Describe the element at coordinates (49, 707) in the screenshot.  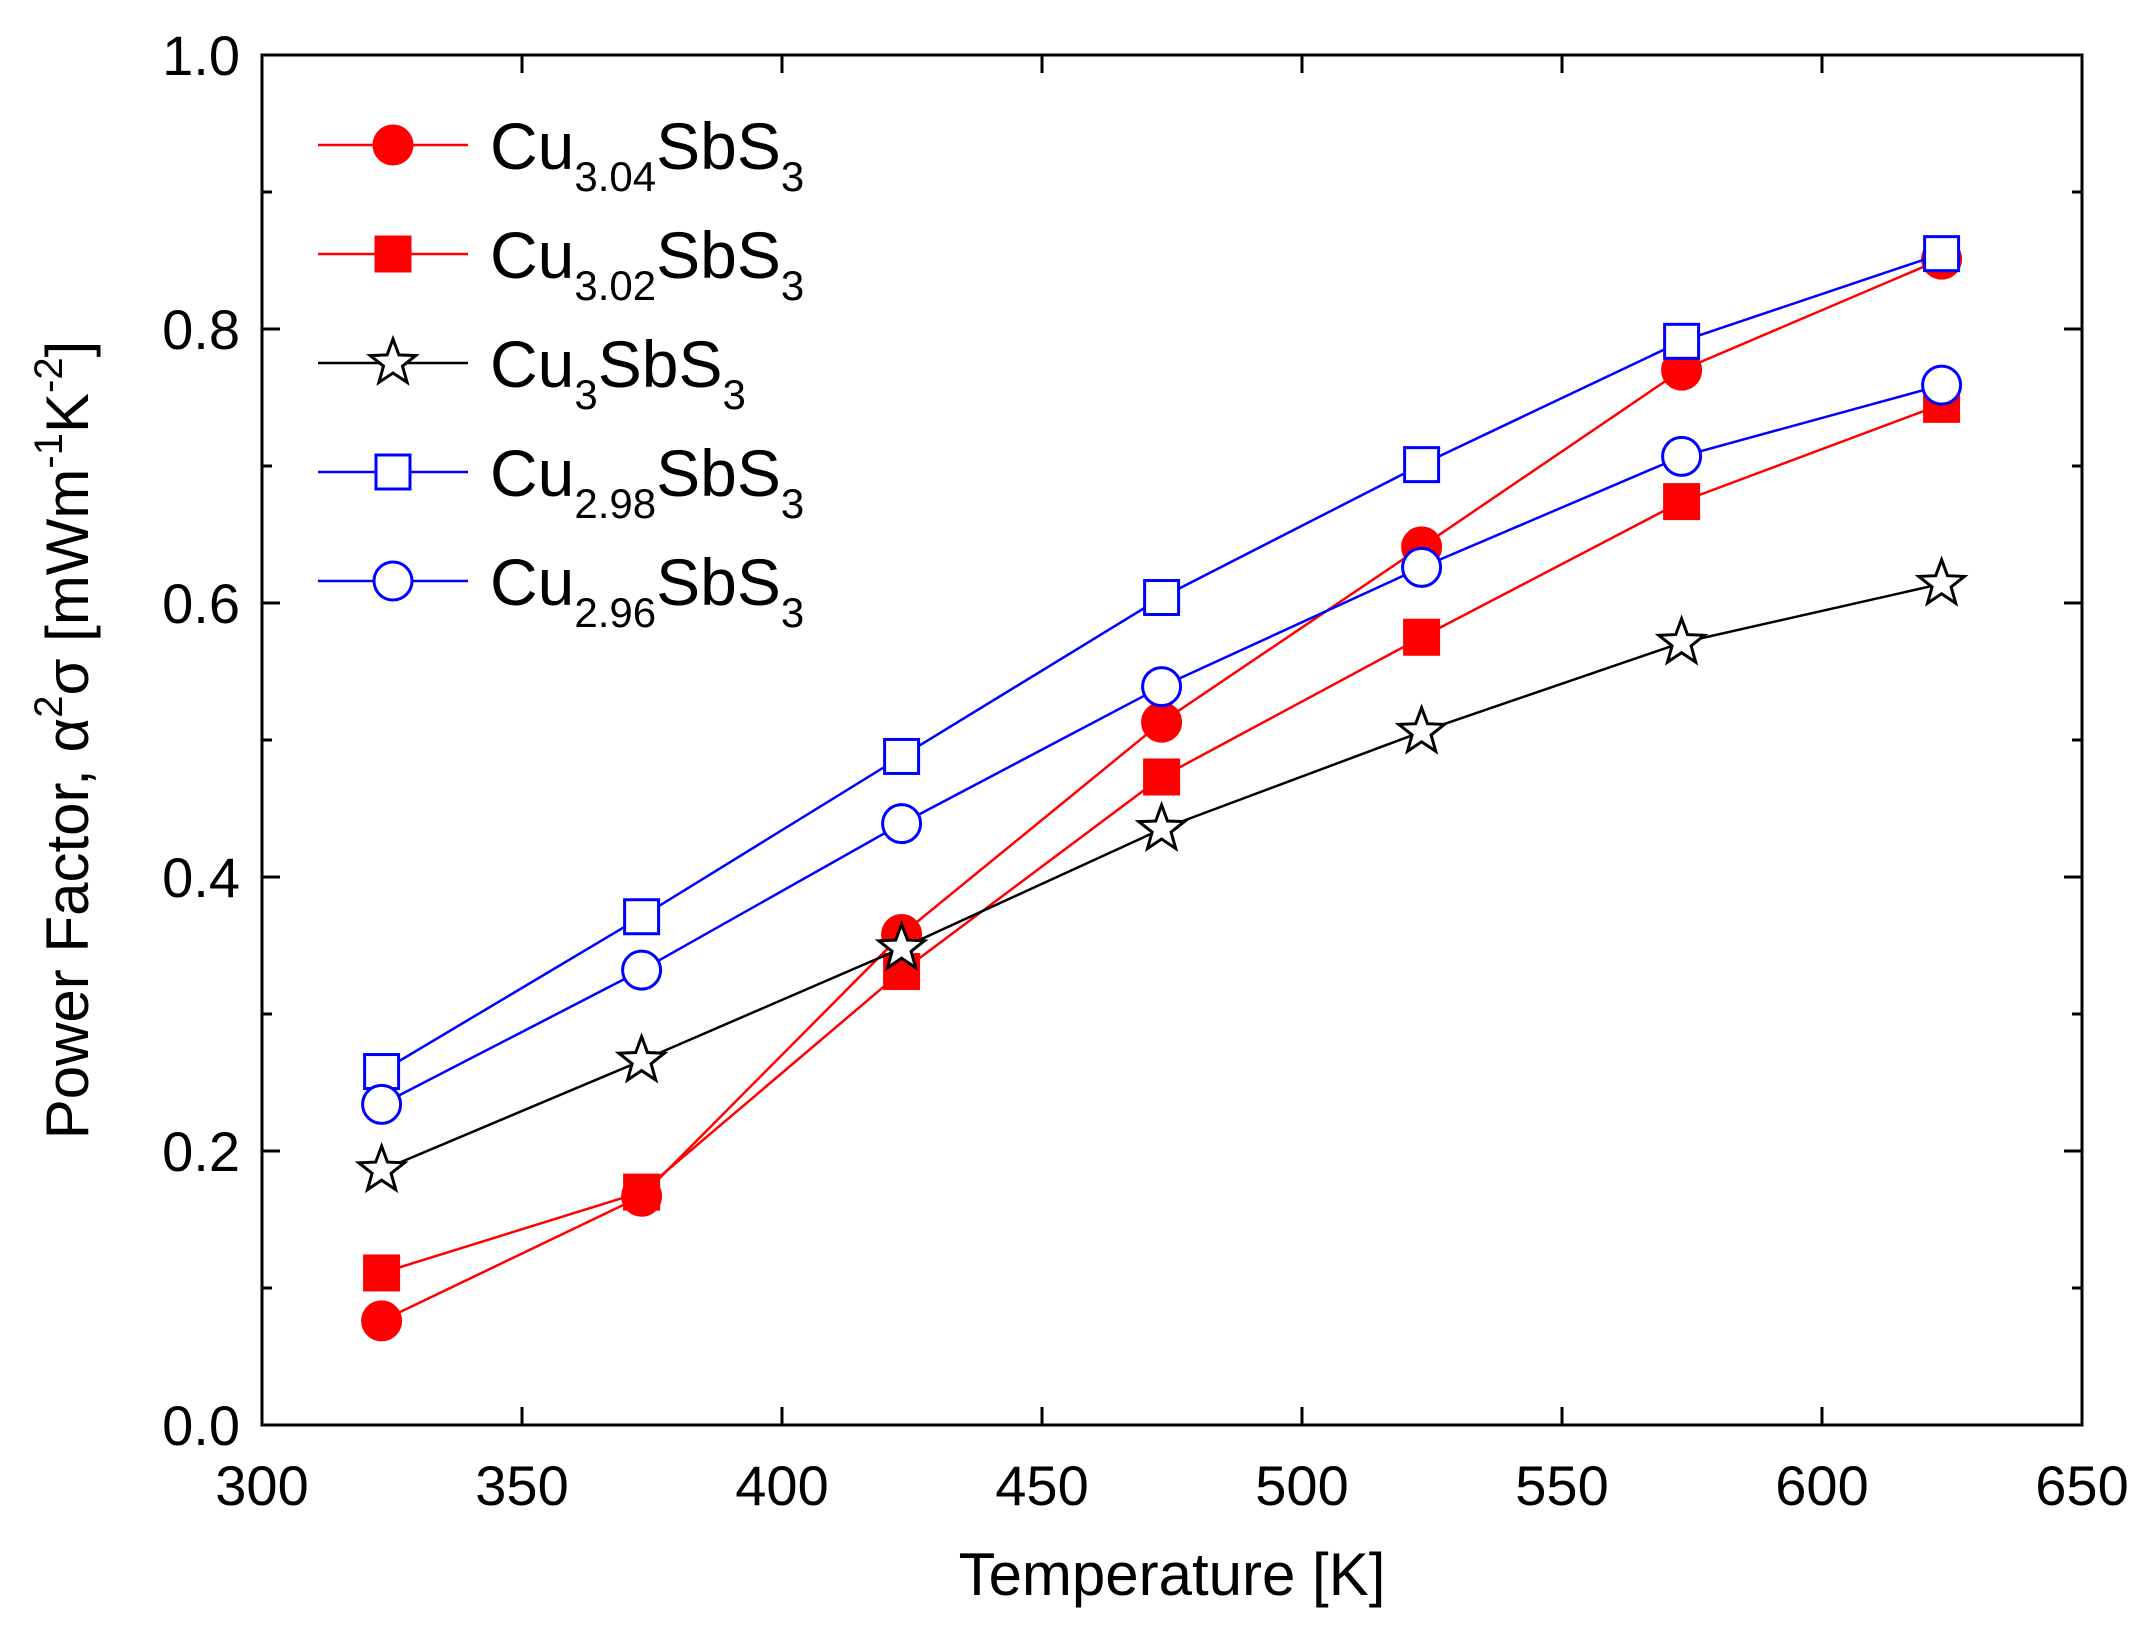
I see `y-axis-title-alpha-exp: 2` at that location.